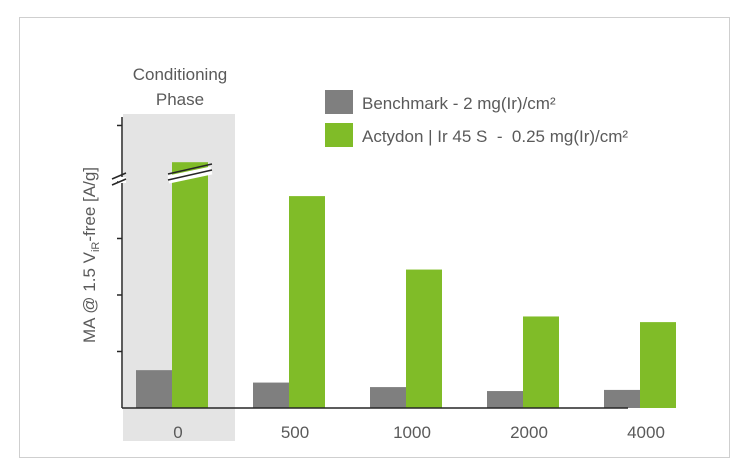  What do you see at coordinates (495, 136) in the screenshot?
I see `legend-label-actydon: Actydon | Ir 45 S - 0.25 mg(Ir)/cm²` at bounding box center [495, 136].